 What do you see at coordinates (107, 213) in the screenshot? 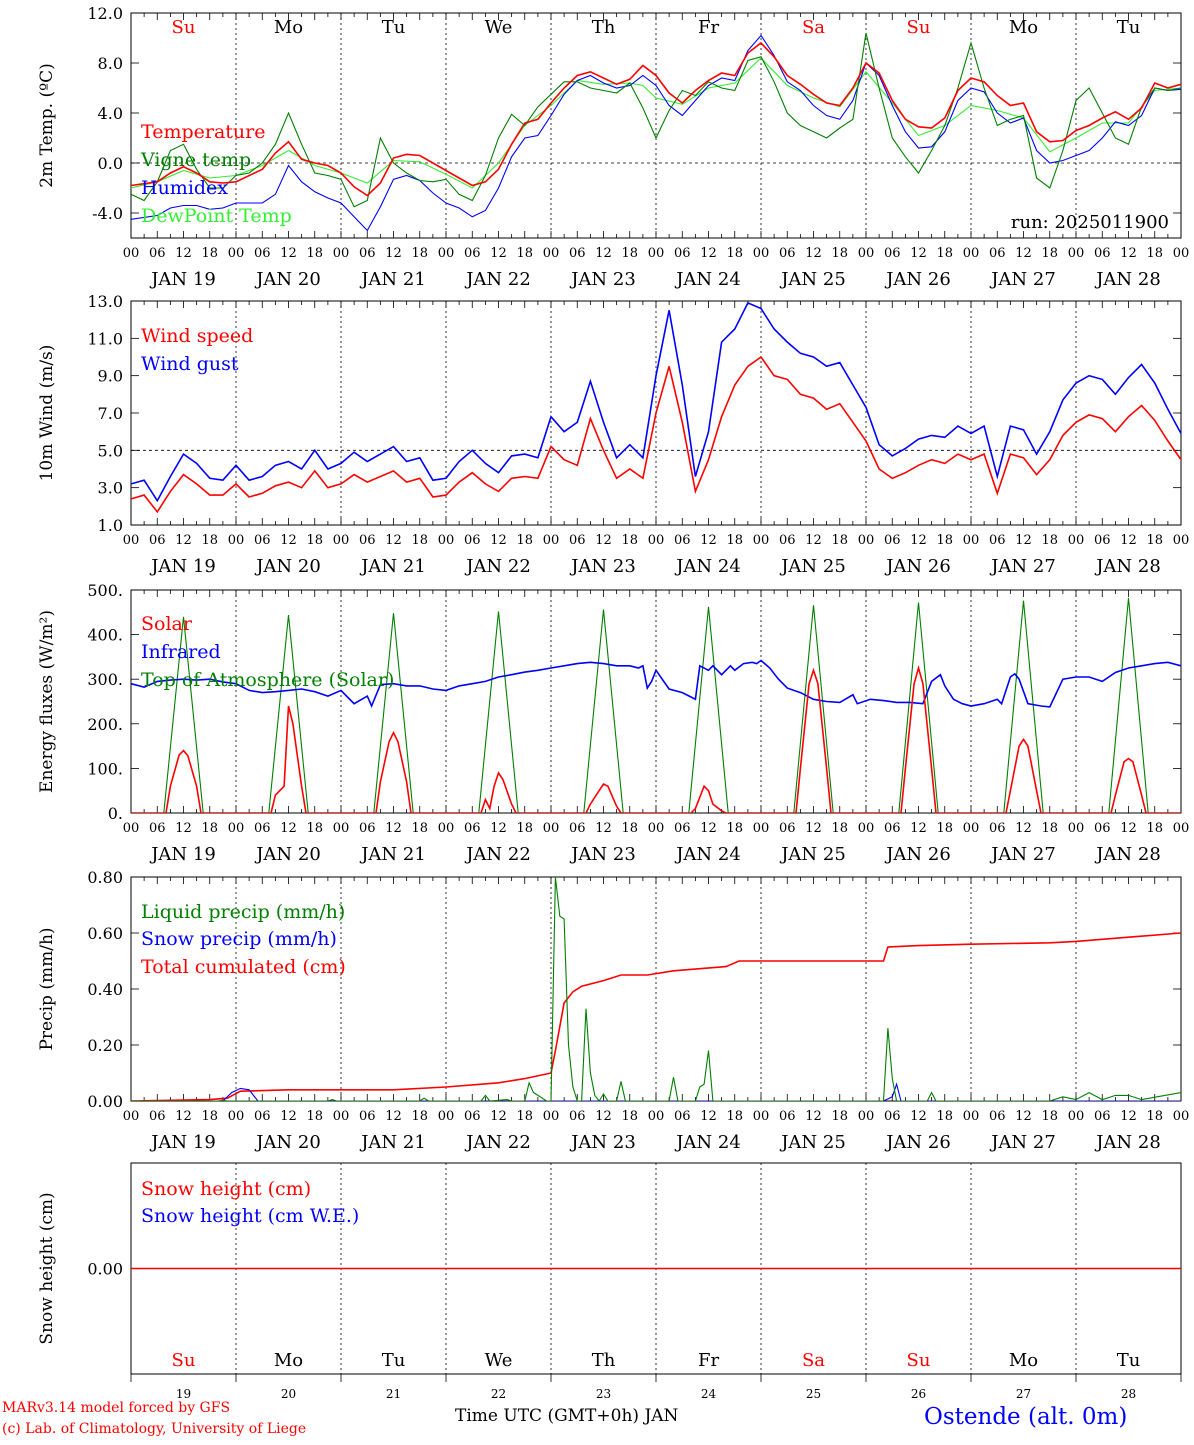
I see `y-tick-label: -4.0` at bounding box center [107, 213].